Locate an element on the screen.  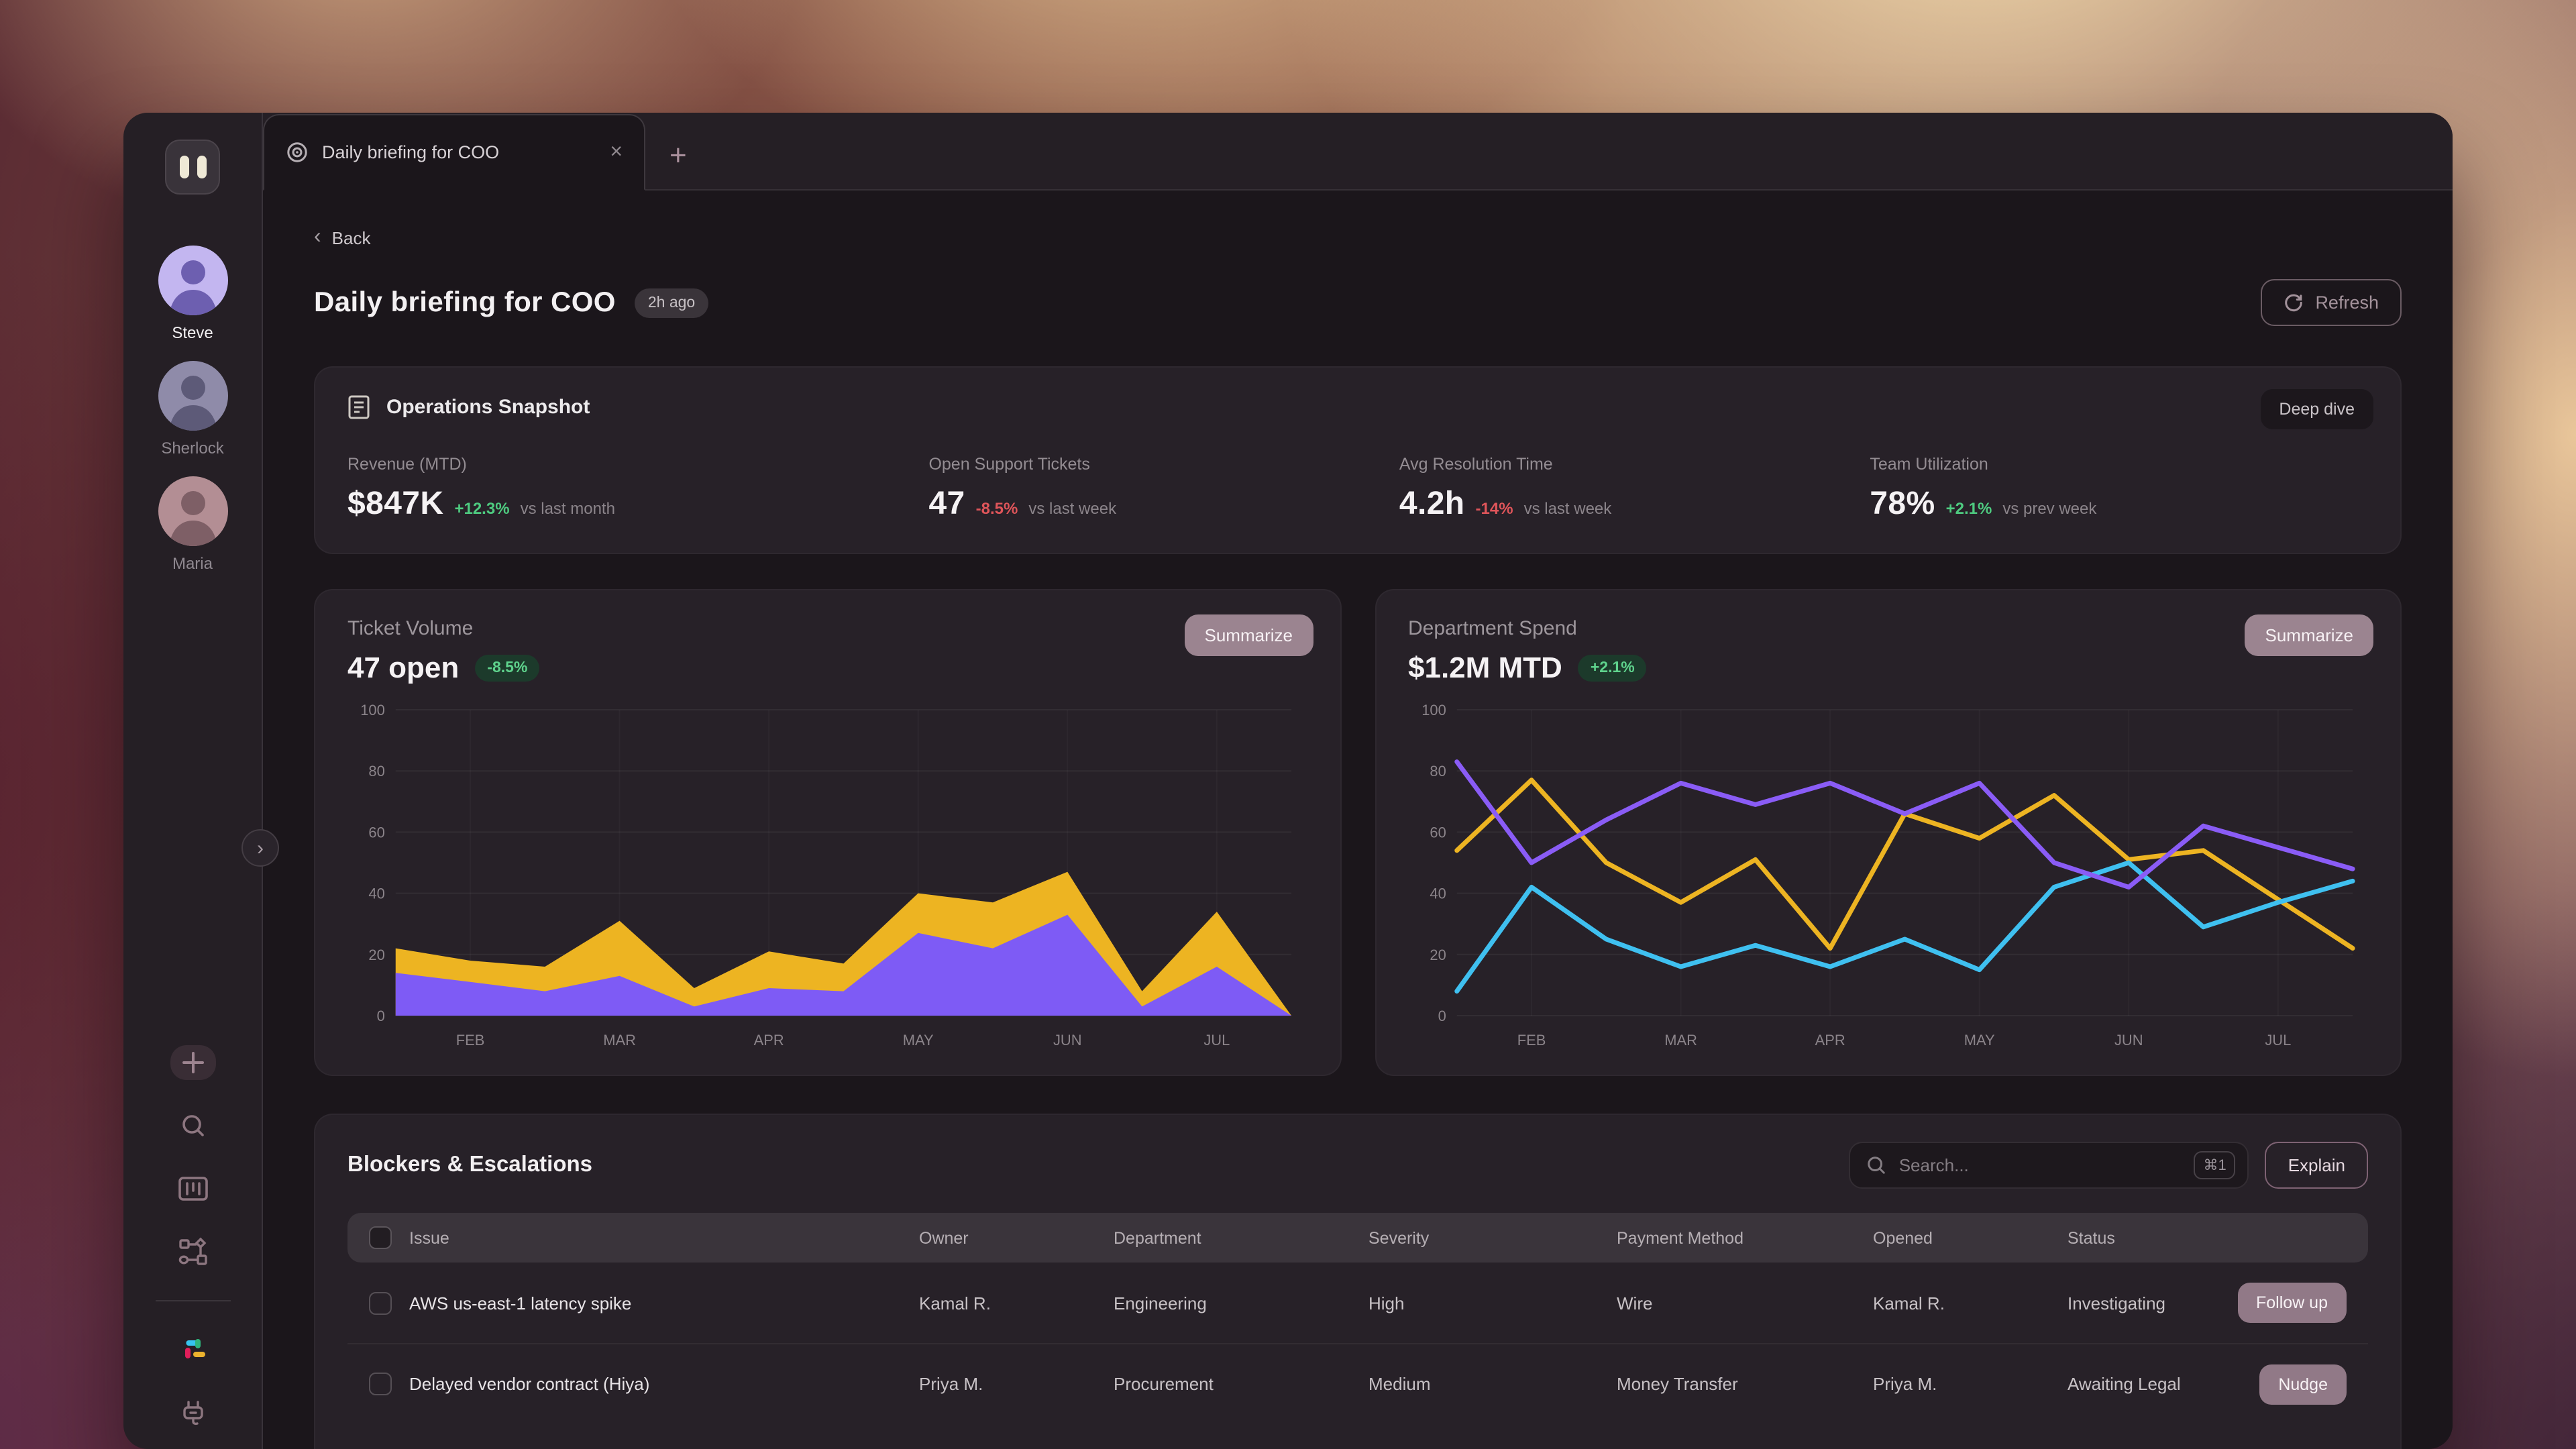
sidebar-collapse-button: › is located at coordinates (260, 848).